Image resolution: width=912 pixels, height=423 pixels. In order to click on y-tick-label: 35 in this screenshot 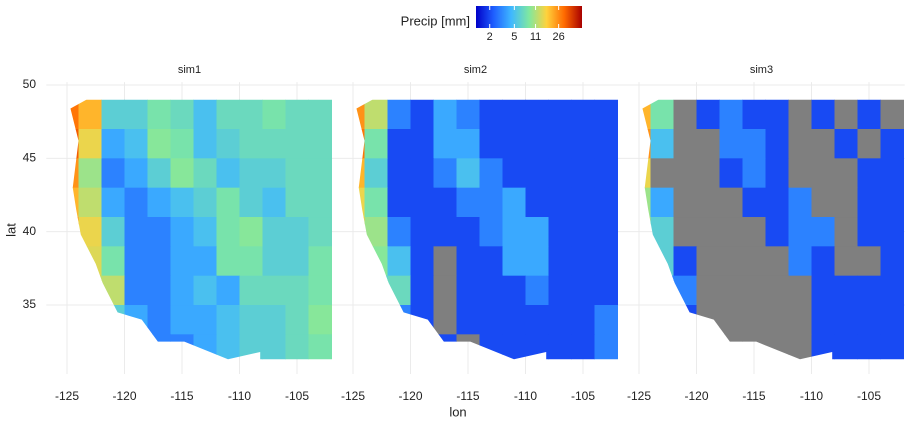, I will do `click(30, 304)`.